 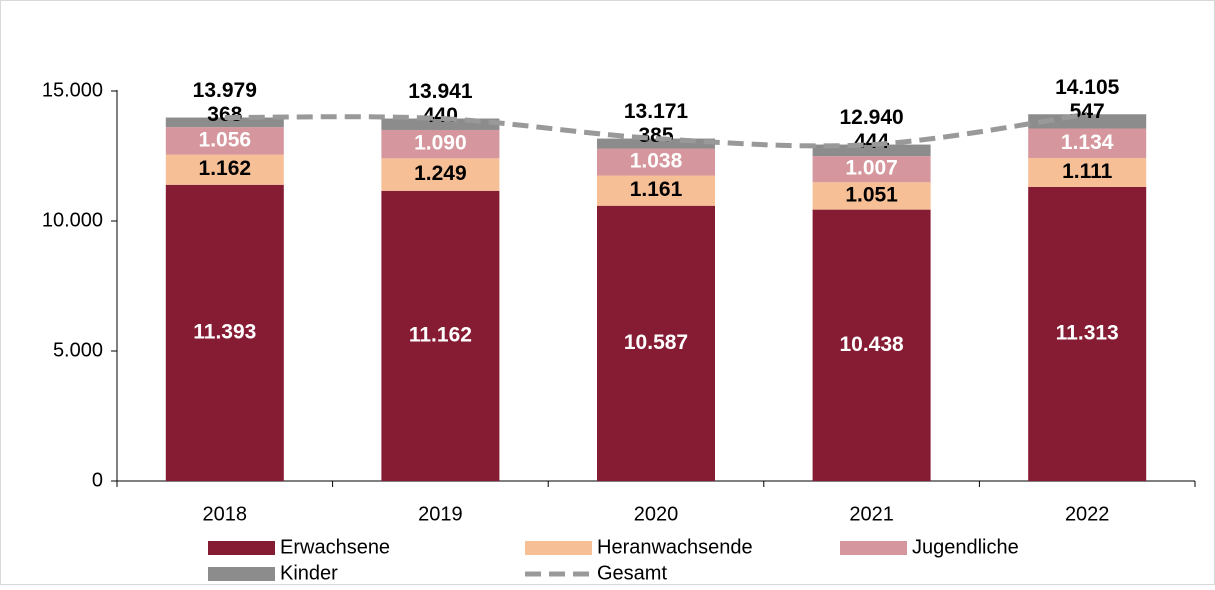 What do you see at coordinates (871, 514) in the screenshot?
I see `x-tick-label: 2021` at bounding box center [871, 514].